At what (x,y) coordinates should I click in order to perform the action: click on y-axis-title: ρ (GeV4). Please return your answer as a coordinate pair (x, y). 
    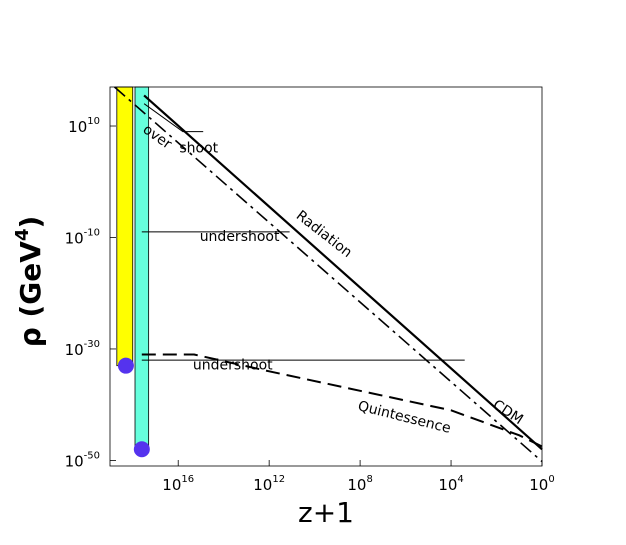
    Looking at the image, I should click on (29, 282).